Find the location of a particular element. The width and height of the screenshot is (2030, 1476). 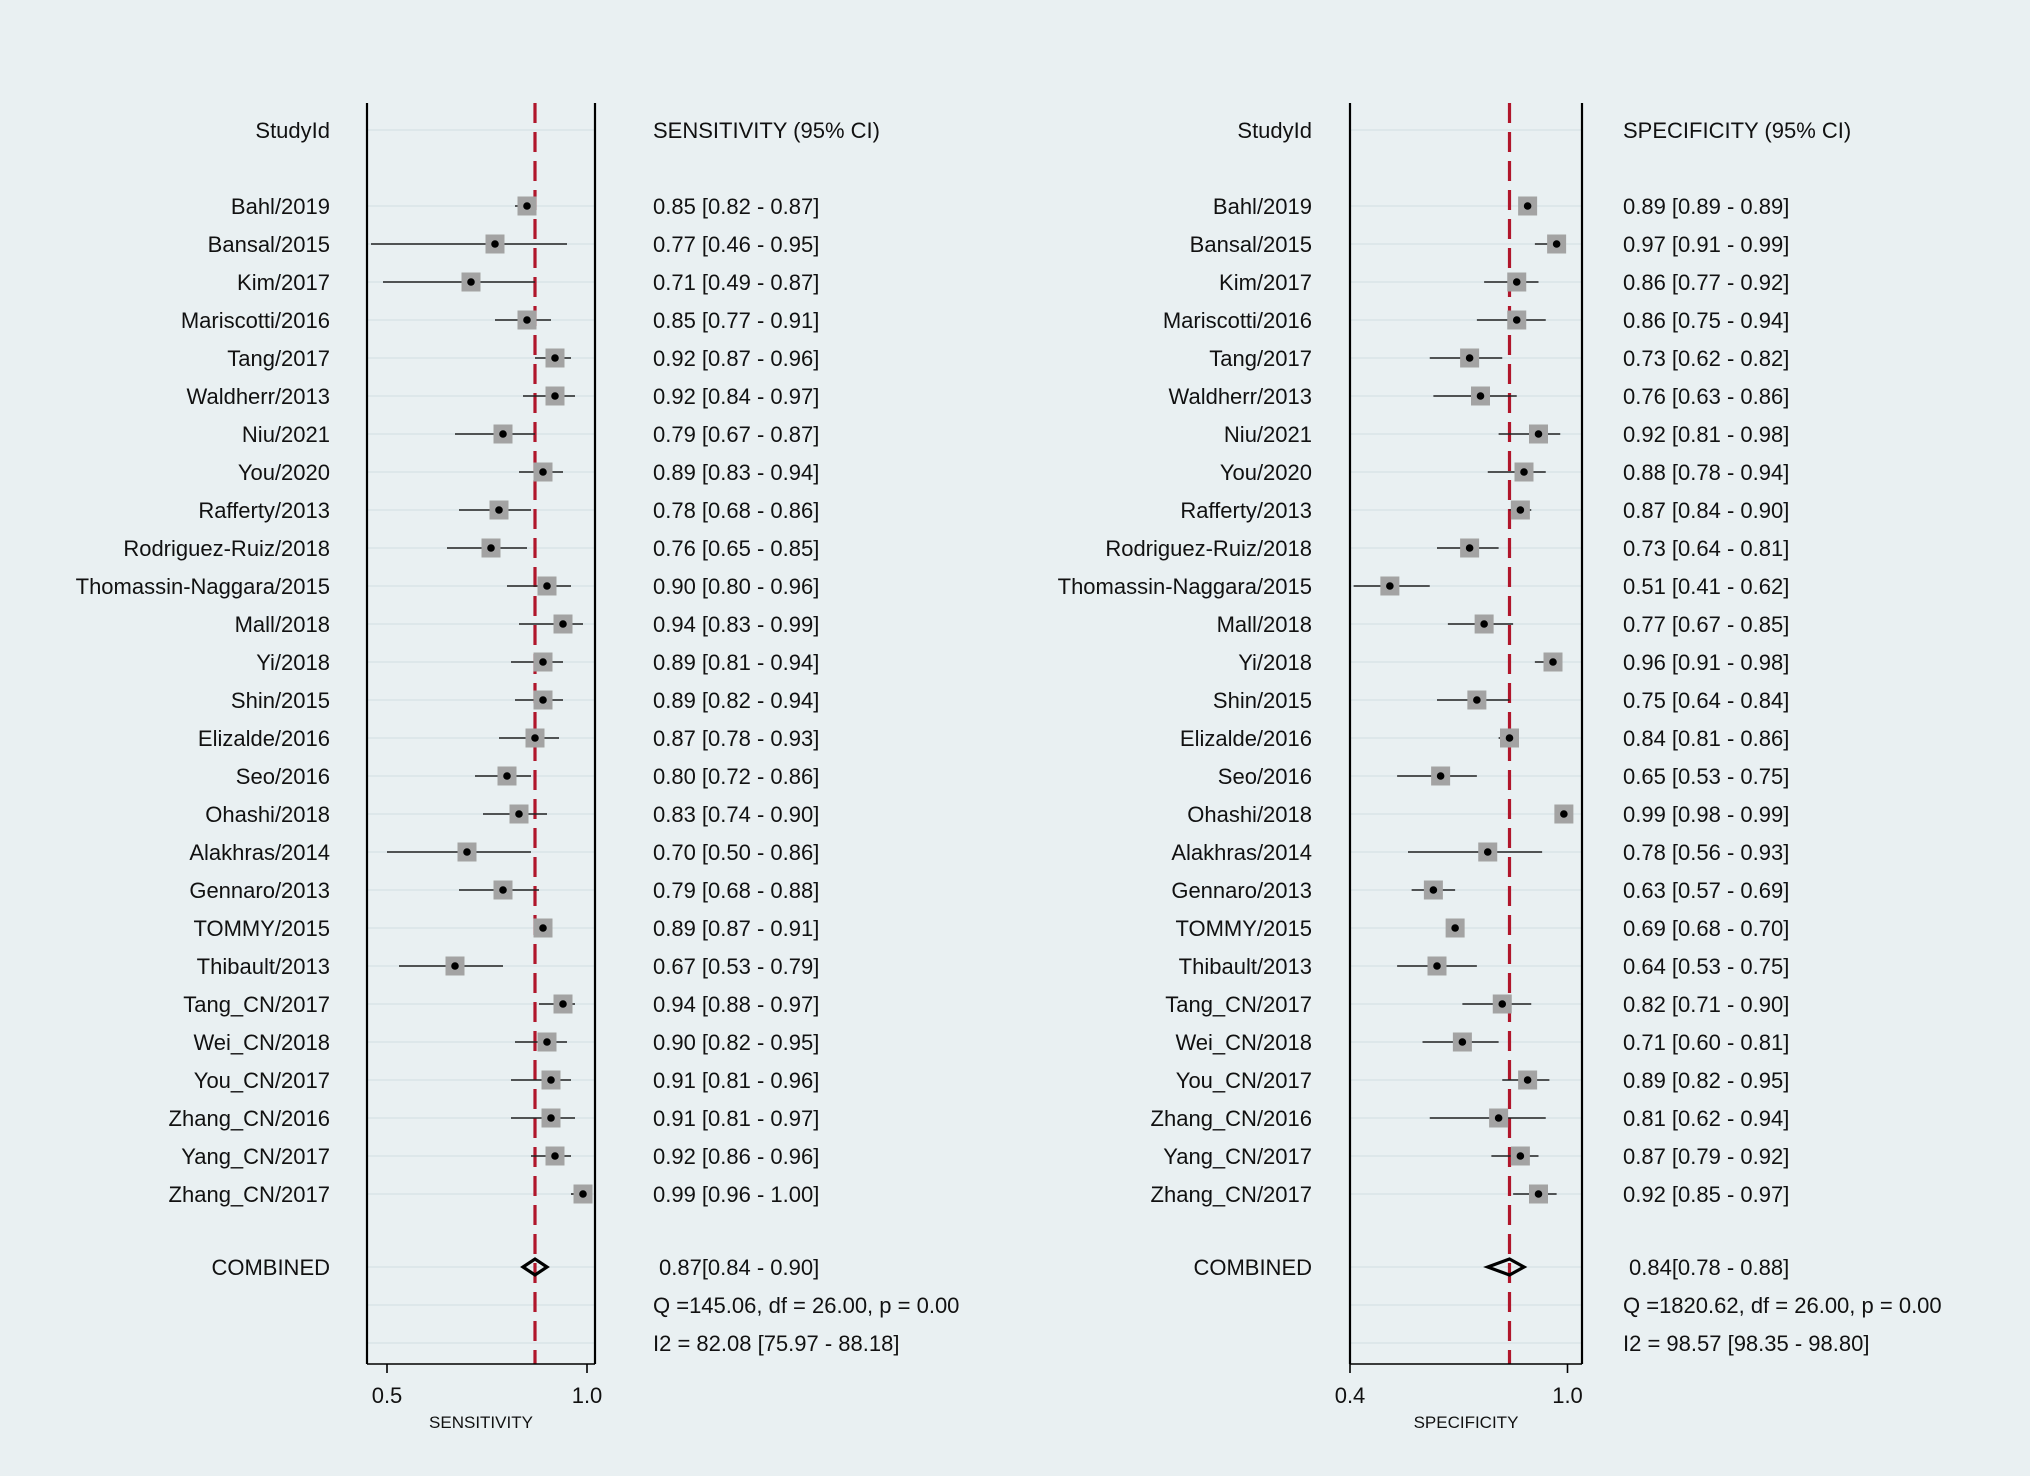

study-label: Gennaro/2013 is located at coordinates (259, 890).